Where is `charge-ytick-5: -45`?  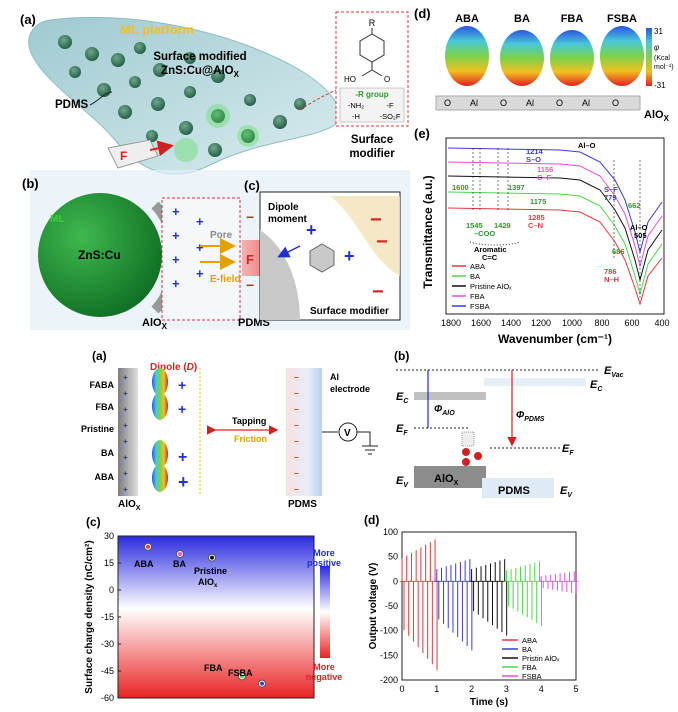 charge-ytick-5: -45 is located at coordinates (107, 671).